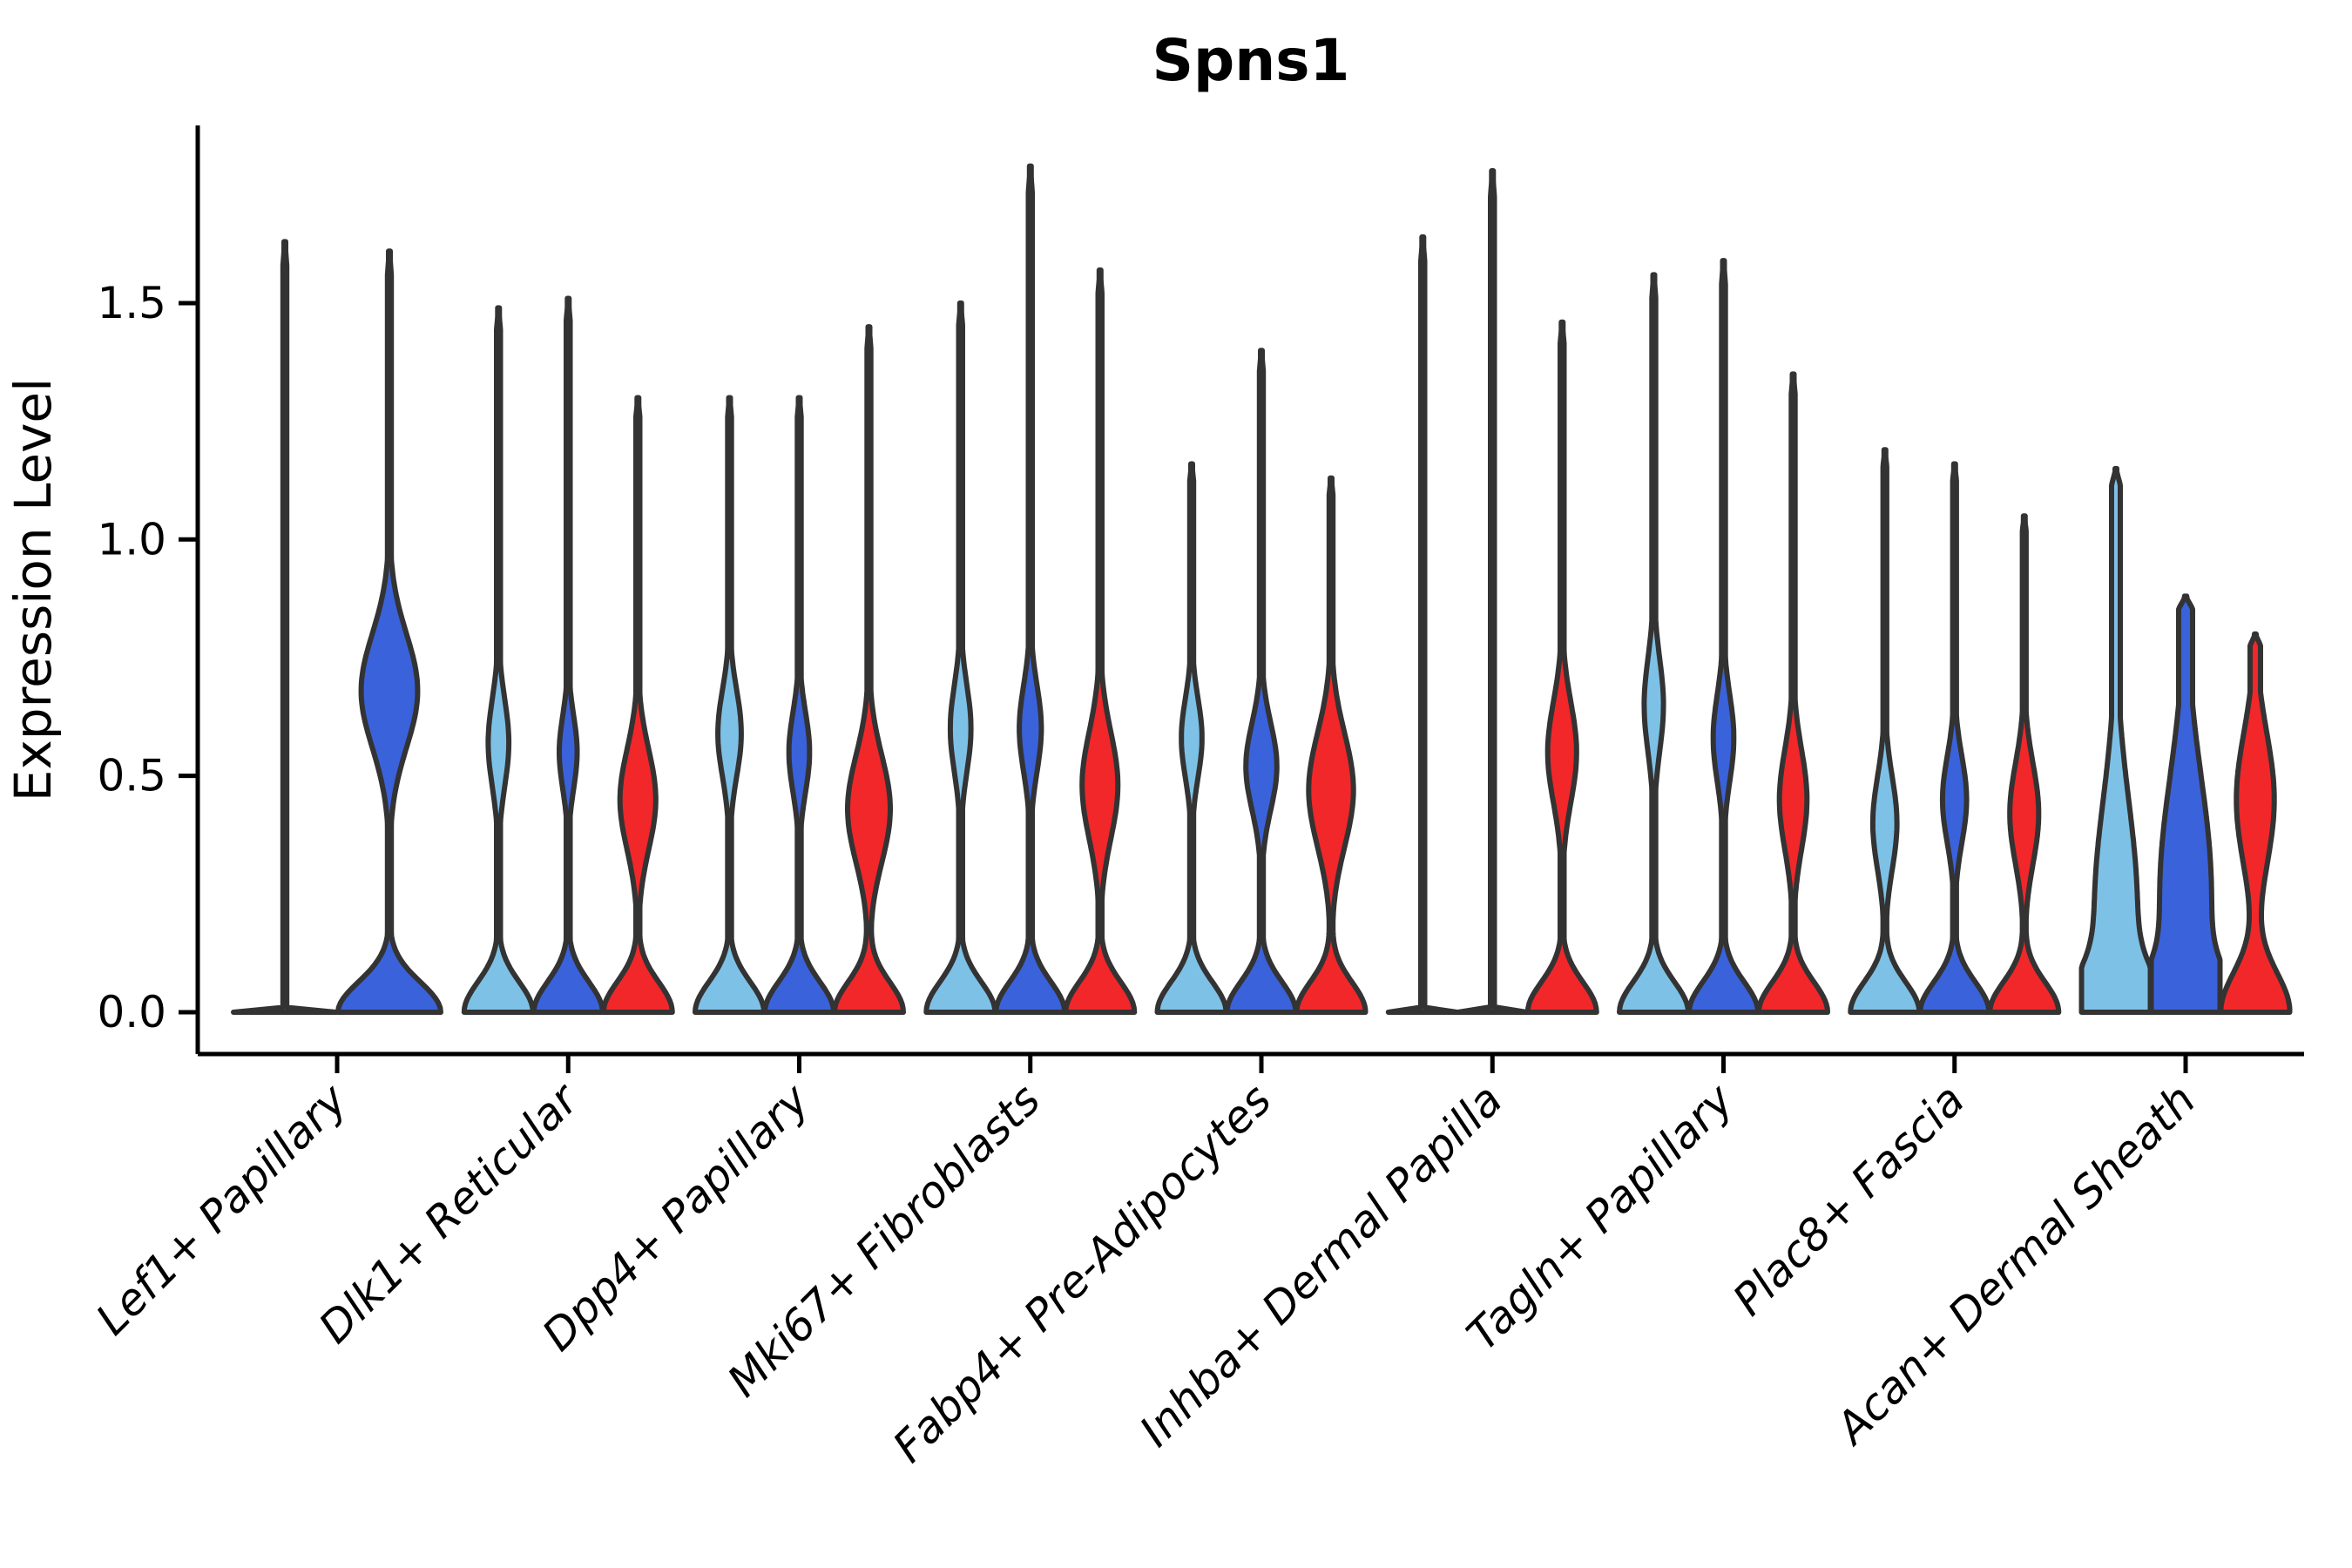 This screenshot has height=1568, width=2352. I want to click on violin-dpp4-papillary-red, so click(869, 669).